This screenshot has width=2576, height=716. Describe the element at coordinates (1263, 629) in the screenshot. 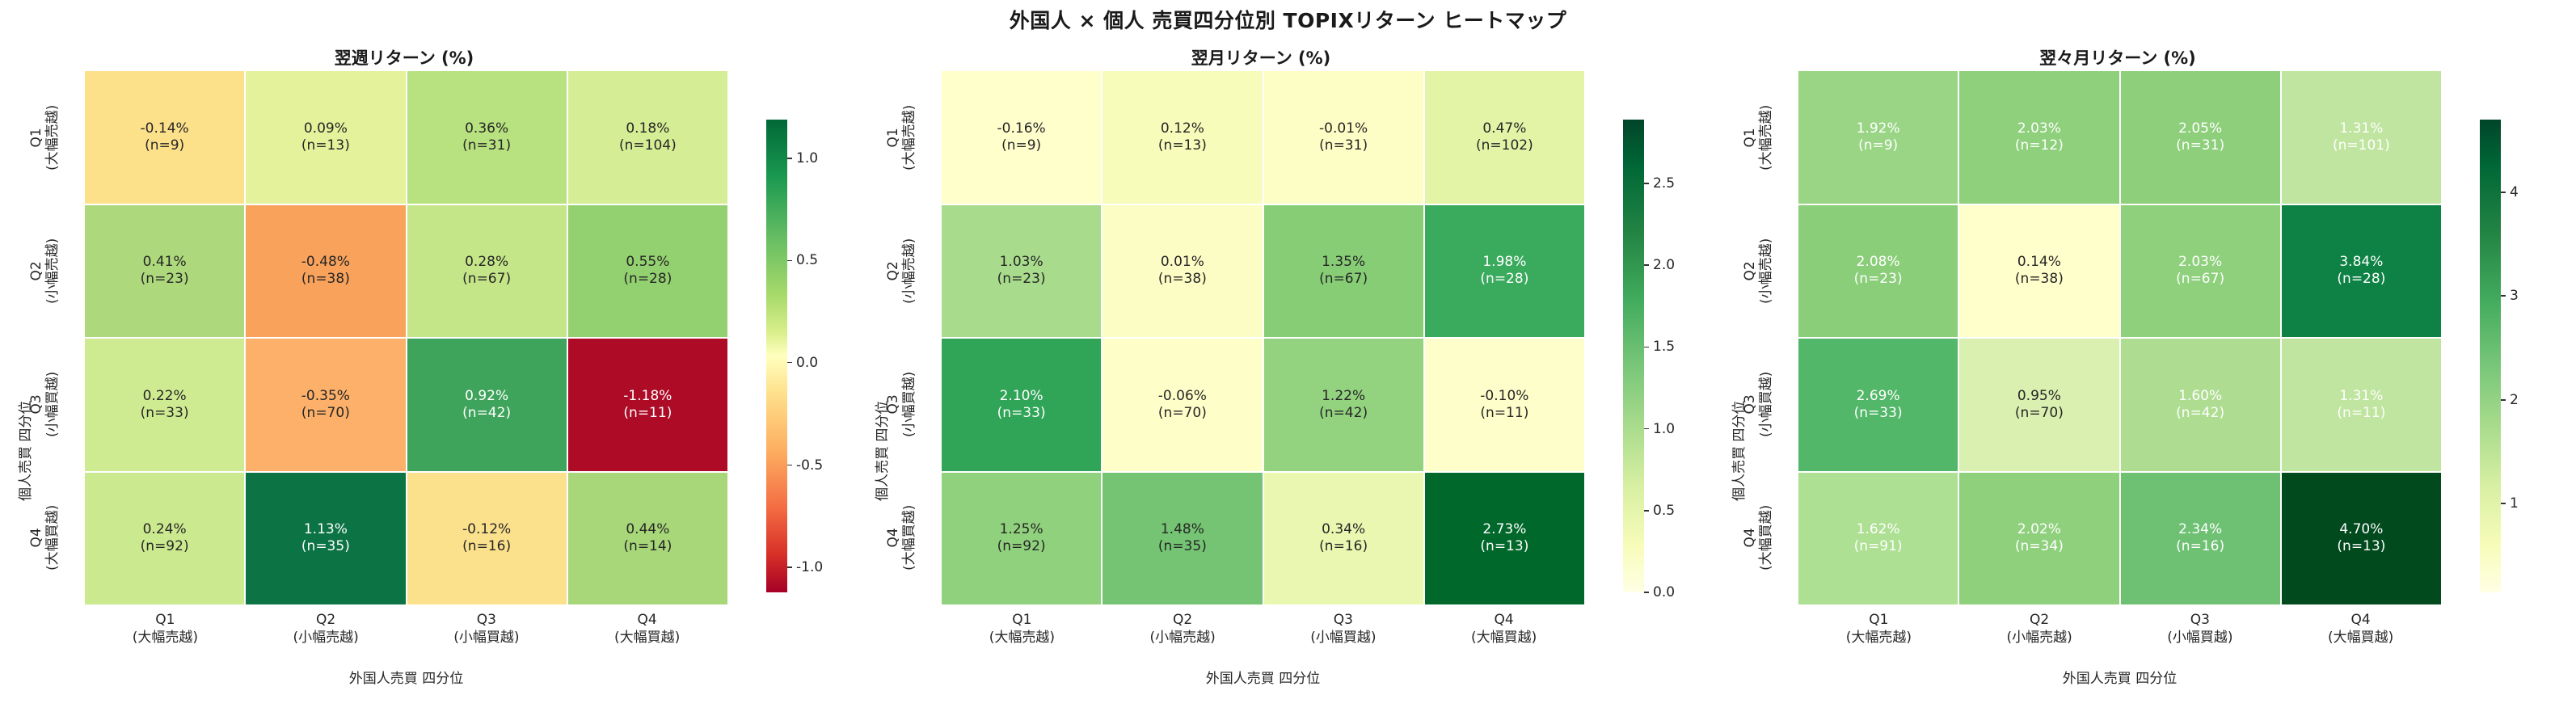

I see `x-tick-labels: Q1 (大幅売越) Q2 (小幅売越) Q3 (小幅買越) Q4 (大幅買越)` at that location.